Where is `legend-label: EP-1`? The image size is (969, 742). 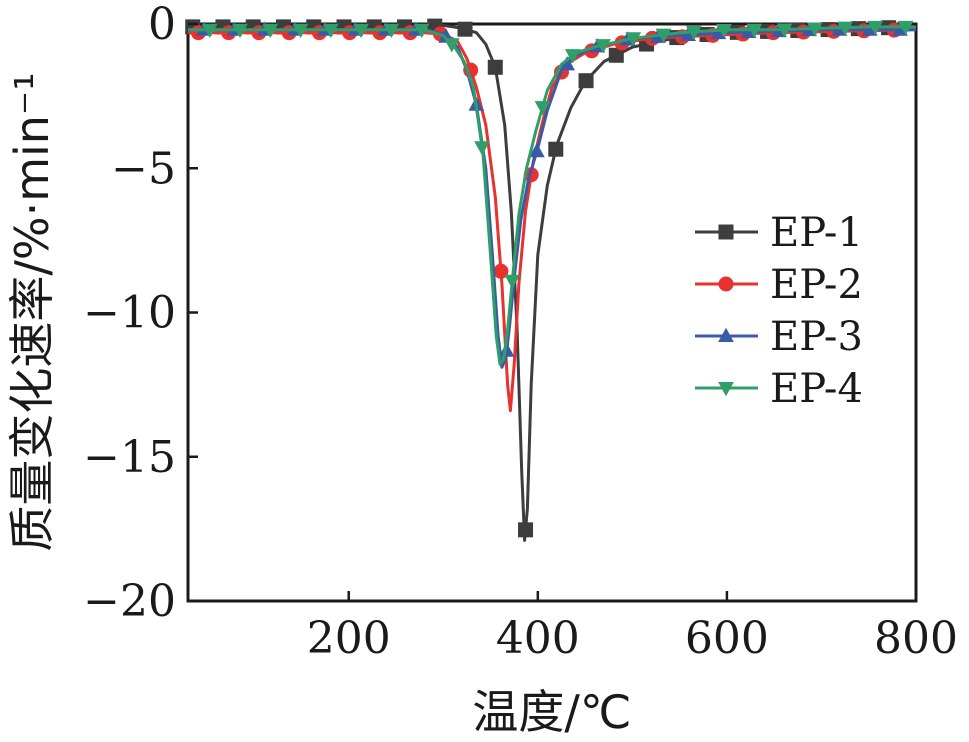
legend-label: EP-1 is located at coordinates (816, 233).